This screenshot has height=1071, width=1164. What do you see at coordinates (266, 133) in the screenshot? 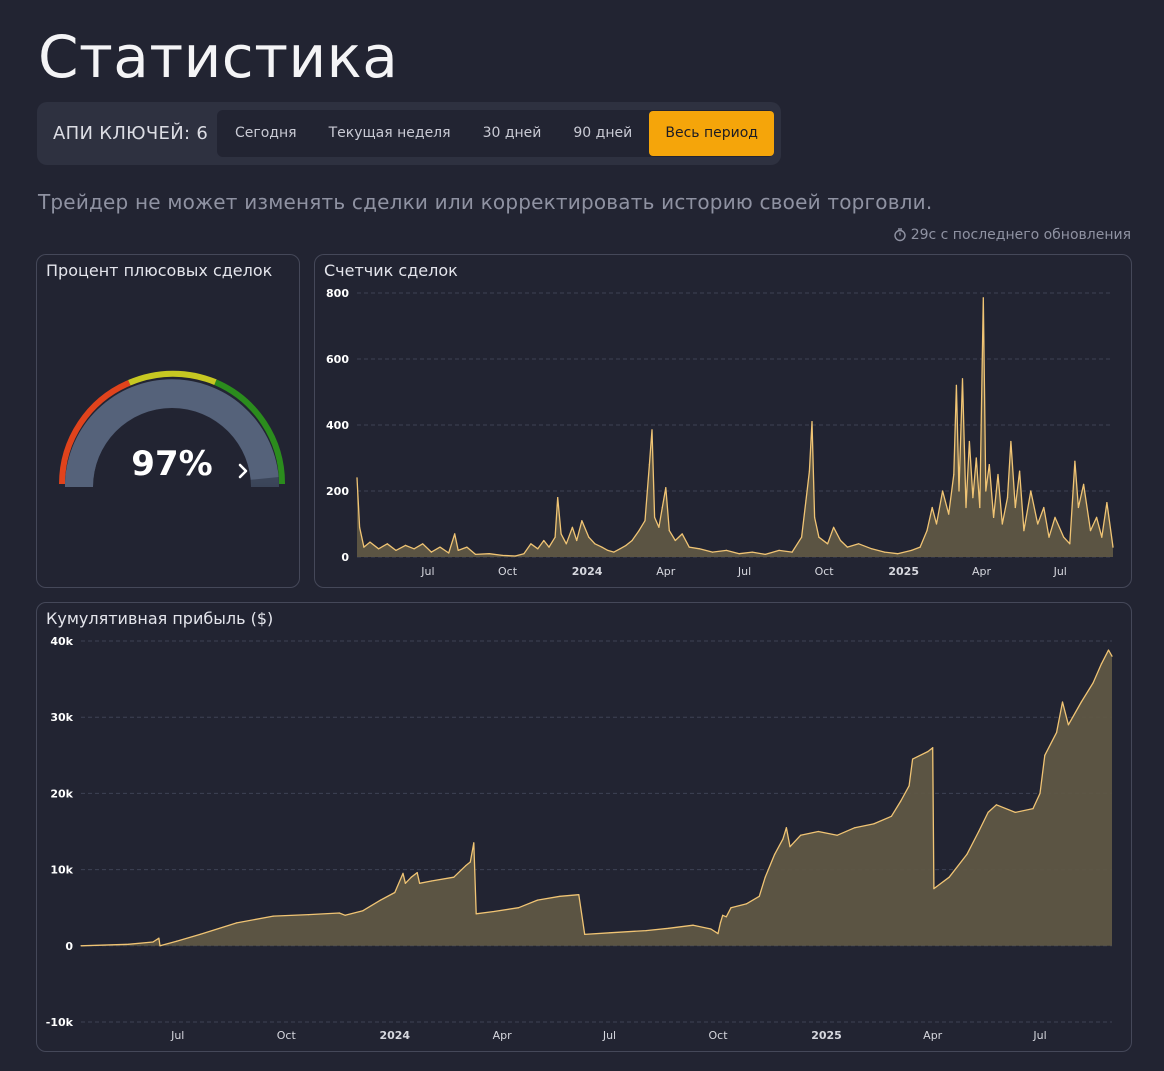
I see `period-today-button: Сегодня` at bounding box center [266, 133].